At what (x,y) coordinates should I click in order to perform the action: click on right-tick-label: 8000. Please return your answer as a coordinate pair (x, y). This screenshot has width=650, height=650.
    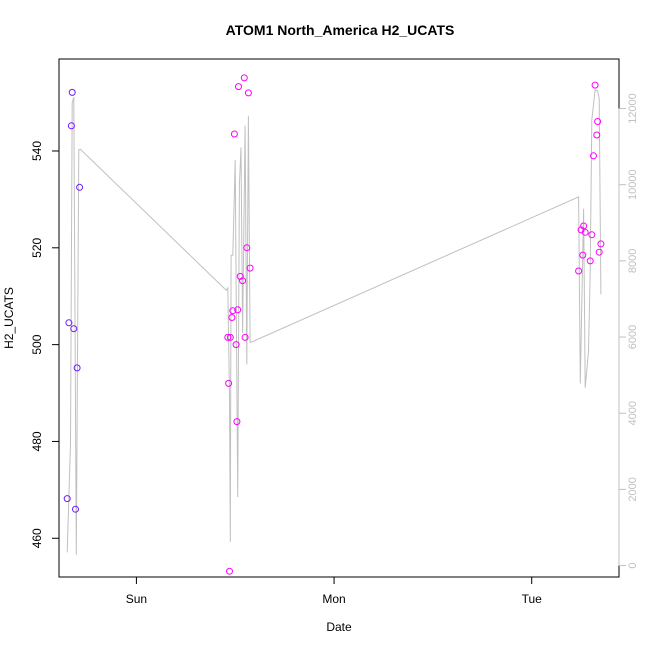
    Looking at the image, I should click on (633, 261).